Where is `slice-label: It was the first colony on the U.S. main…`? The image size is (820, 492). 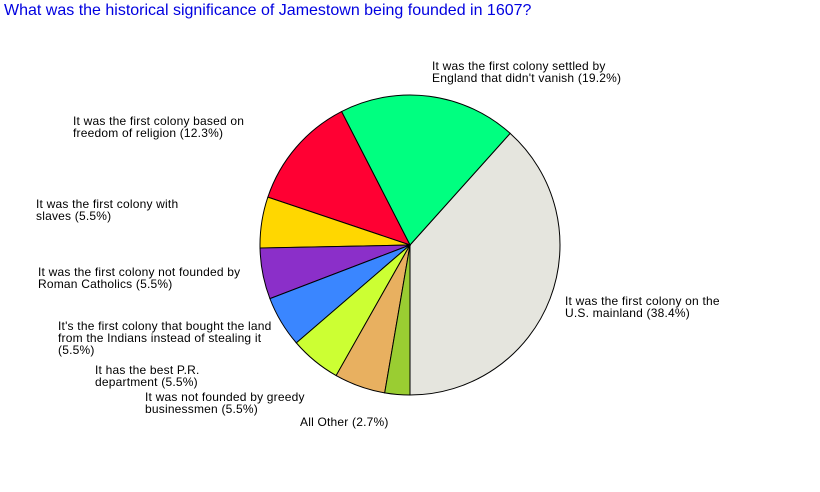
slice-label: It was the first colony on the U.S. main… is located at coordinates (652, 307).